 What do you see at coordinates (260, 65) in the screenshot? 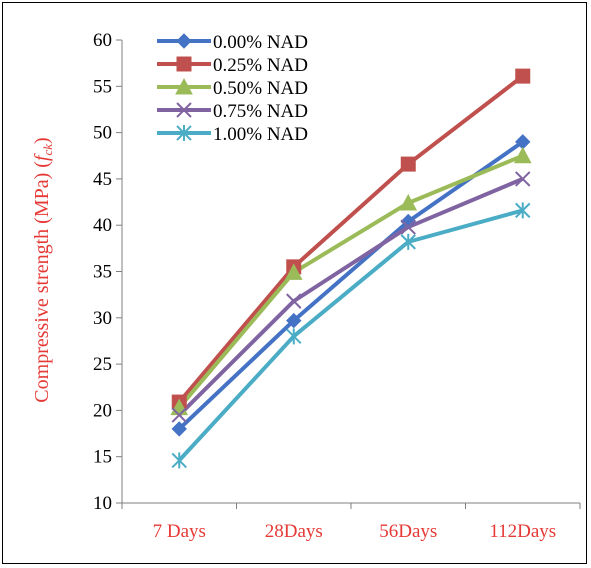
I see `legend-label: 0.25% NAD` at bounding box center [260, 65].